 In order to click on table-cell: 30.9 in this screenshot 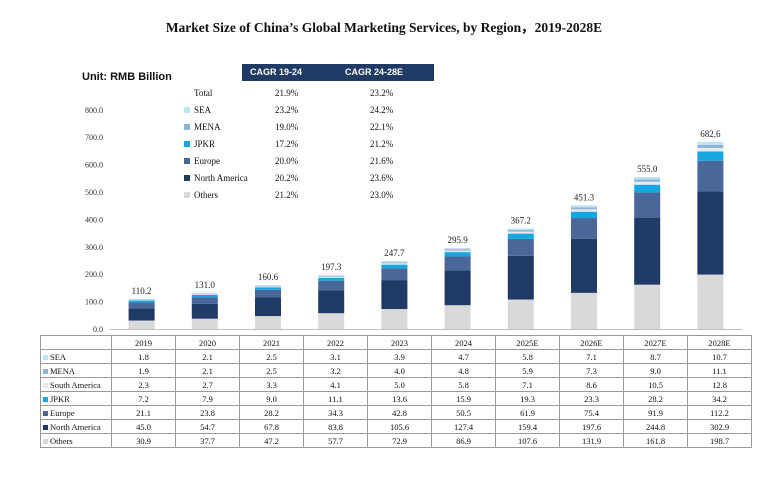, I will do `click(143, 440)`.